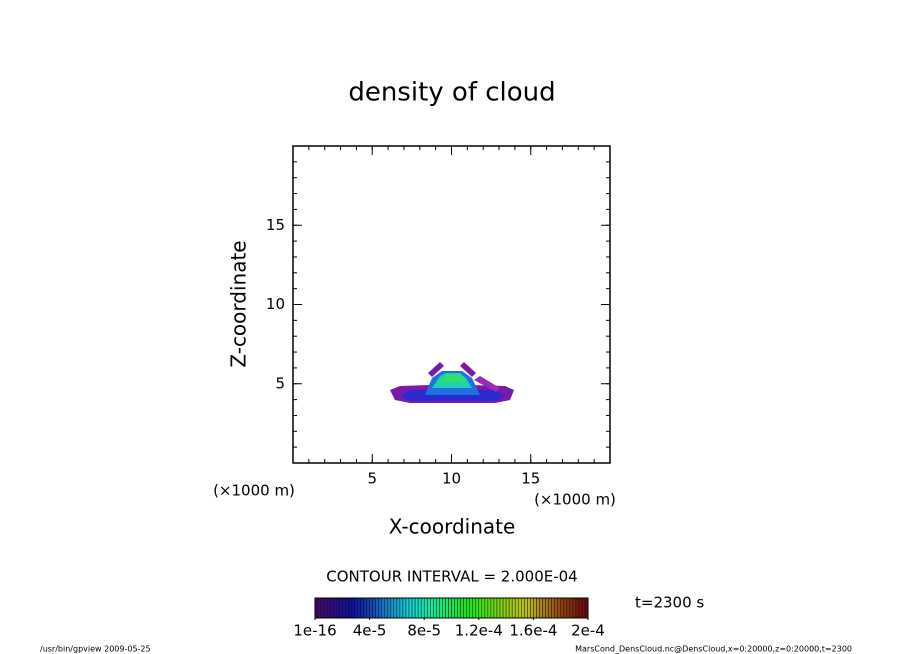 The image size is (904, 654). I want to click on colorbar-label: 4e-5, so click(370, 631).